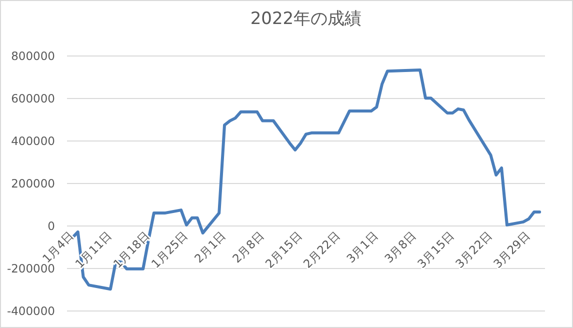 Image resolution: width=573 pixels, height=328 pixels. I want to click on y-tick-label: 200000, so click(33, 183).